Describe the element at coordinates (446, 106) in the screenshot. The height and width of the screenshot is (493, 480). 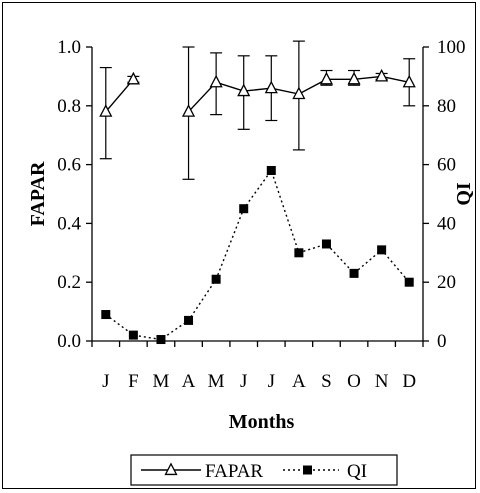
I see `y-right-tick-label: 80` at that location.